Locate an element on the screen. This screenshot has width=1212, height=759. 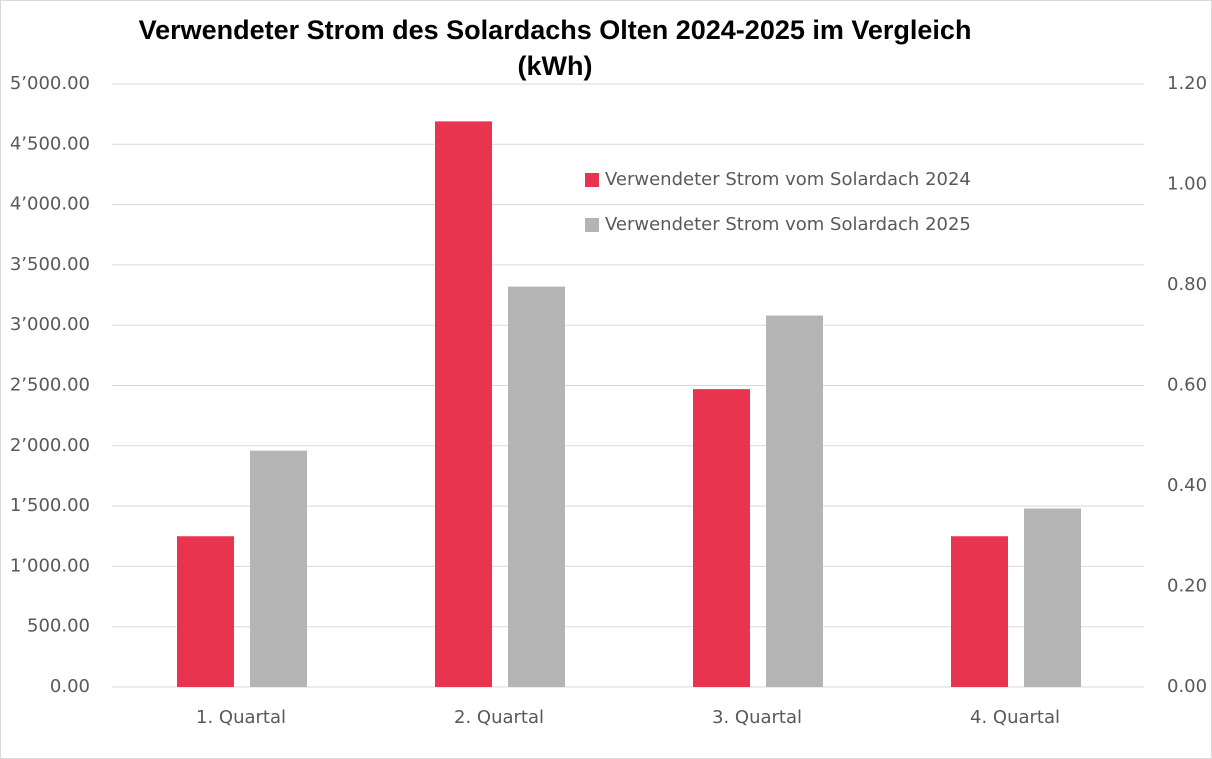
y2-tick-label: 0.20 is located at coordinates (1187, 586).